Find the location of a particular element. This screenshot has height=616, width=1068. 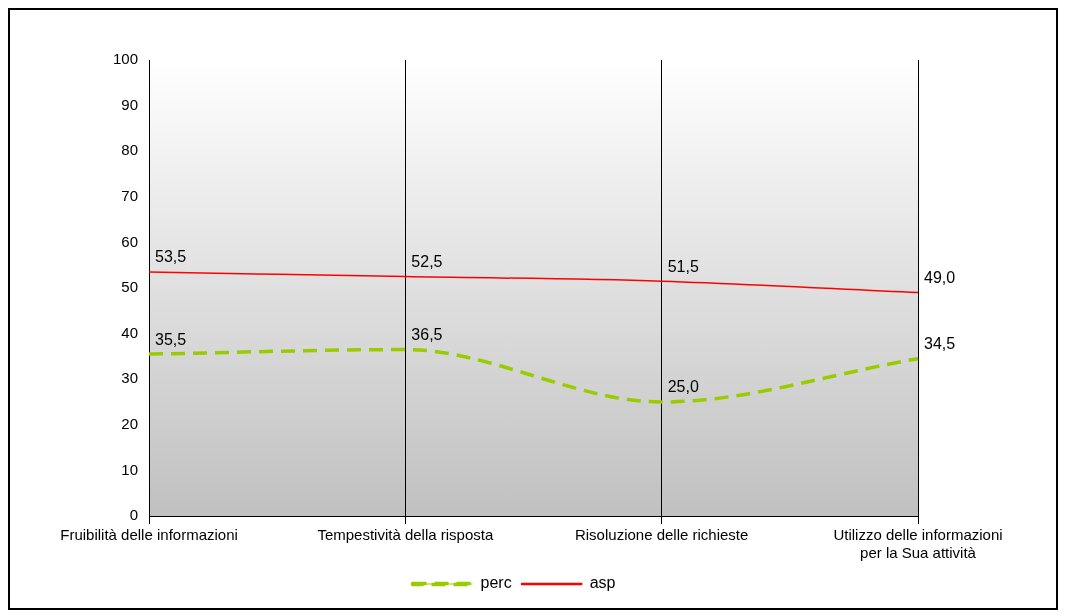

y-tick-label: 60 is located at coordinates (130, 241).